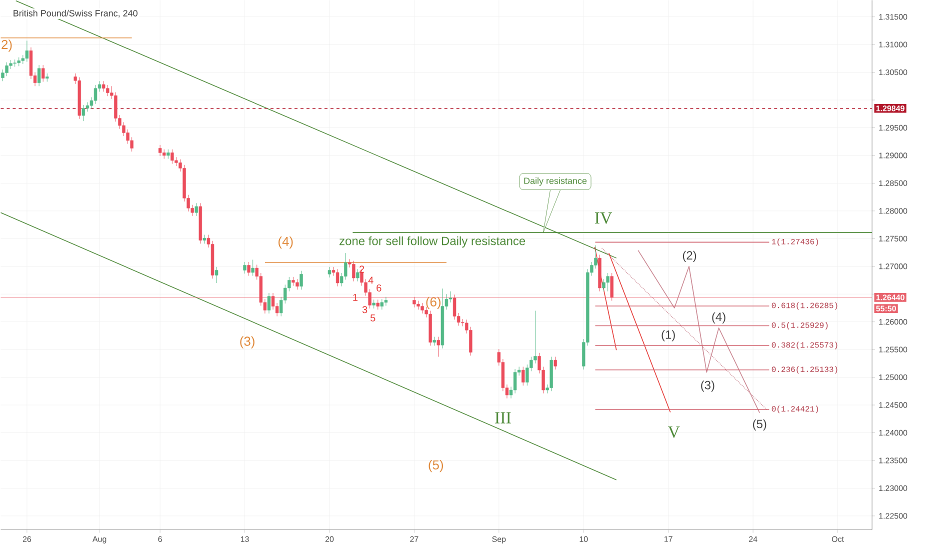 The height and width of the screenshot is (550, 932). I want to click on annotation: (6), so click(433, 303).